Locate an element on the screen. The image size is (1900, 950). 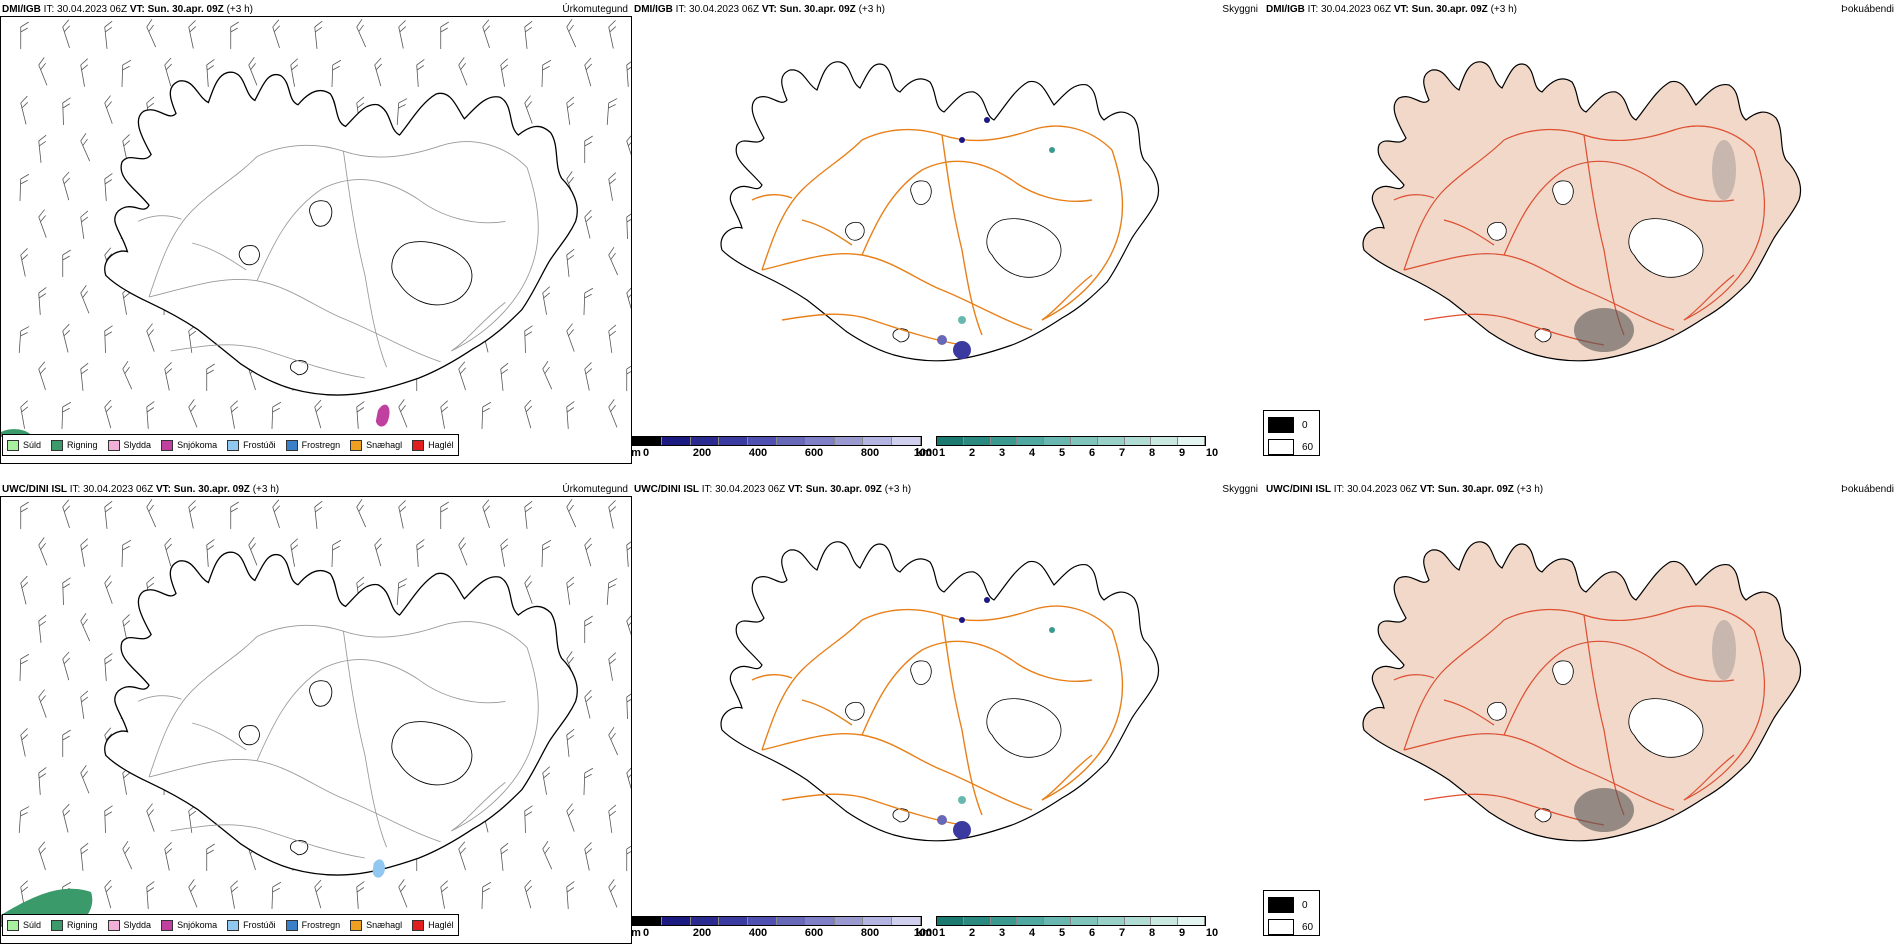
legend-item: Haglél is located at coordinates (433, 445).